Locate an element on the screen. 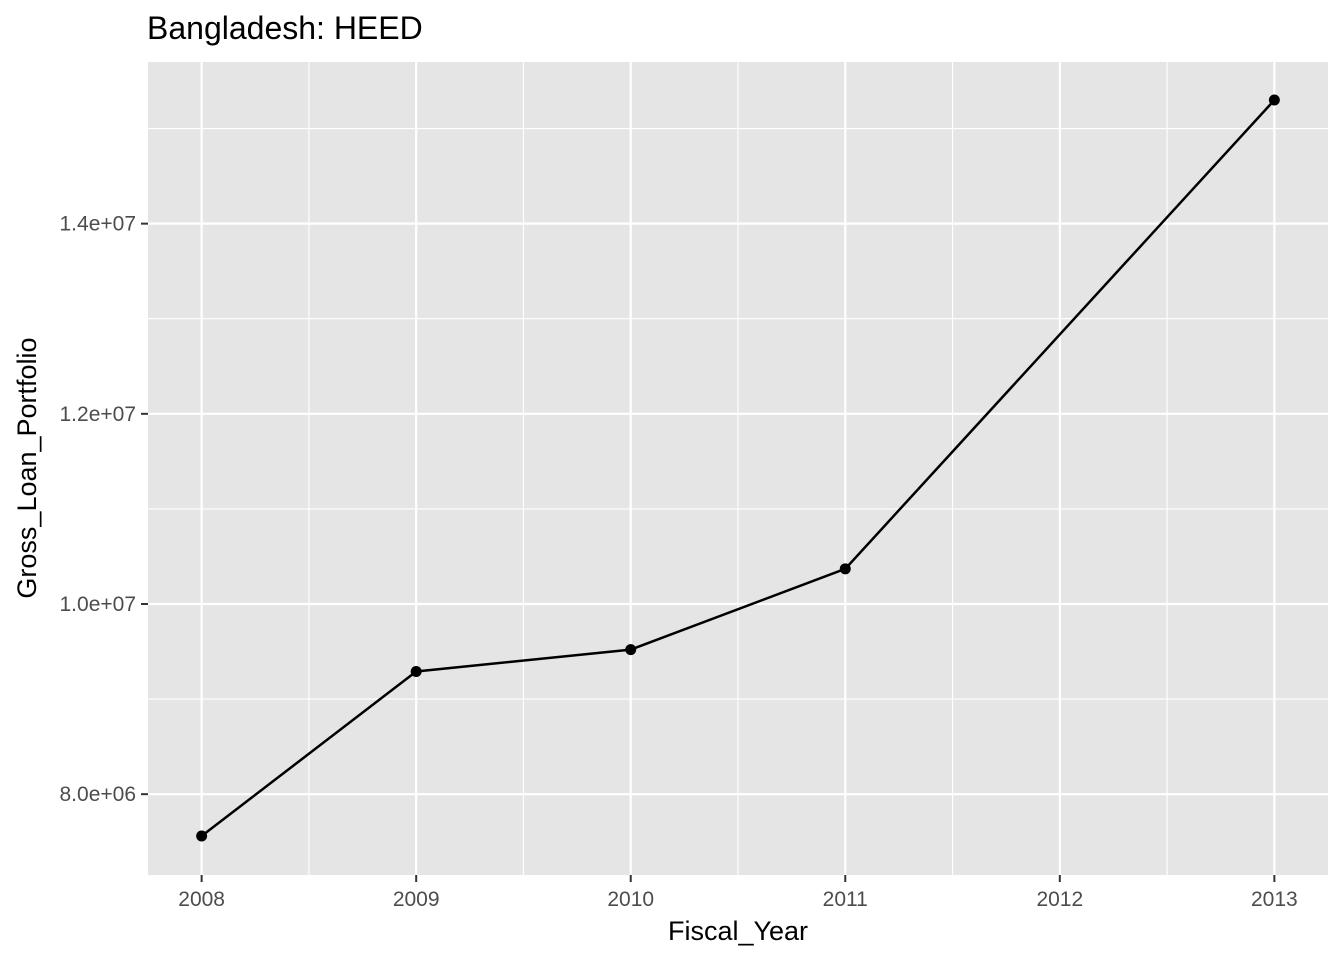  x-axis-title: Fiscal_Year is located at coordinates (738, 931).